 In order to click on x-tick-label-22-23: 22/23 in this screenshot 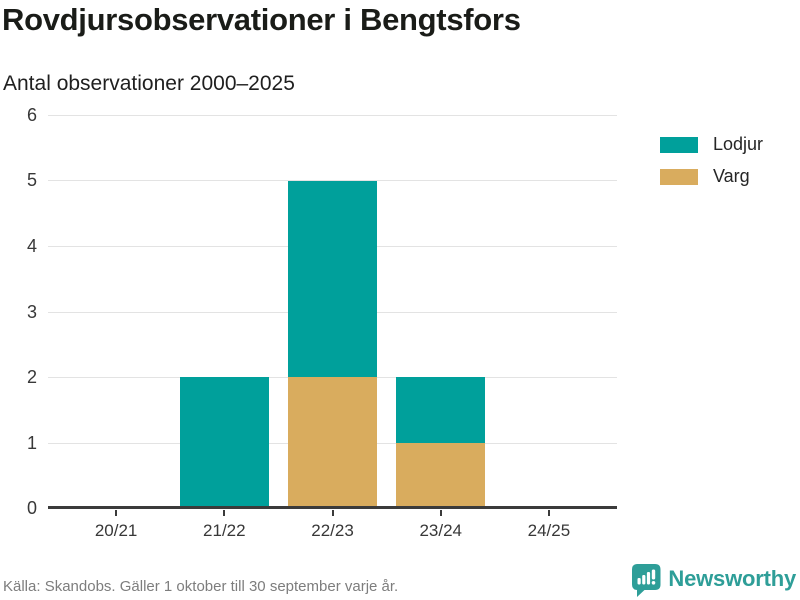, I will do `click(332, 530)`.